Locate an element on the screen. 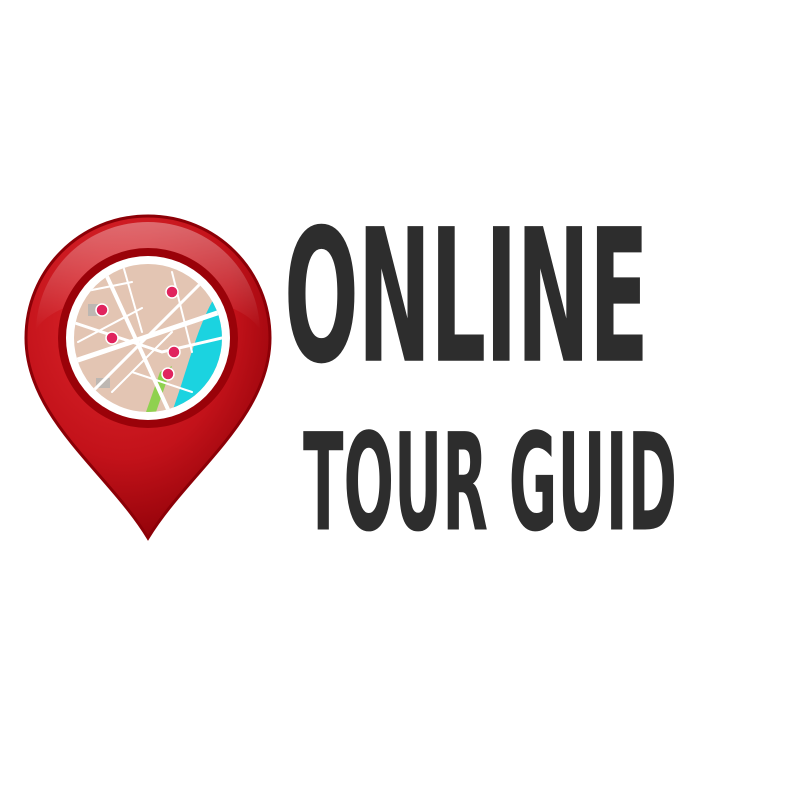  map-pin-icon is located at coordinates (148, 377).